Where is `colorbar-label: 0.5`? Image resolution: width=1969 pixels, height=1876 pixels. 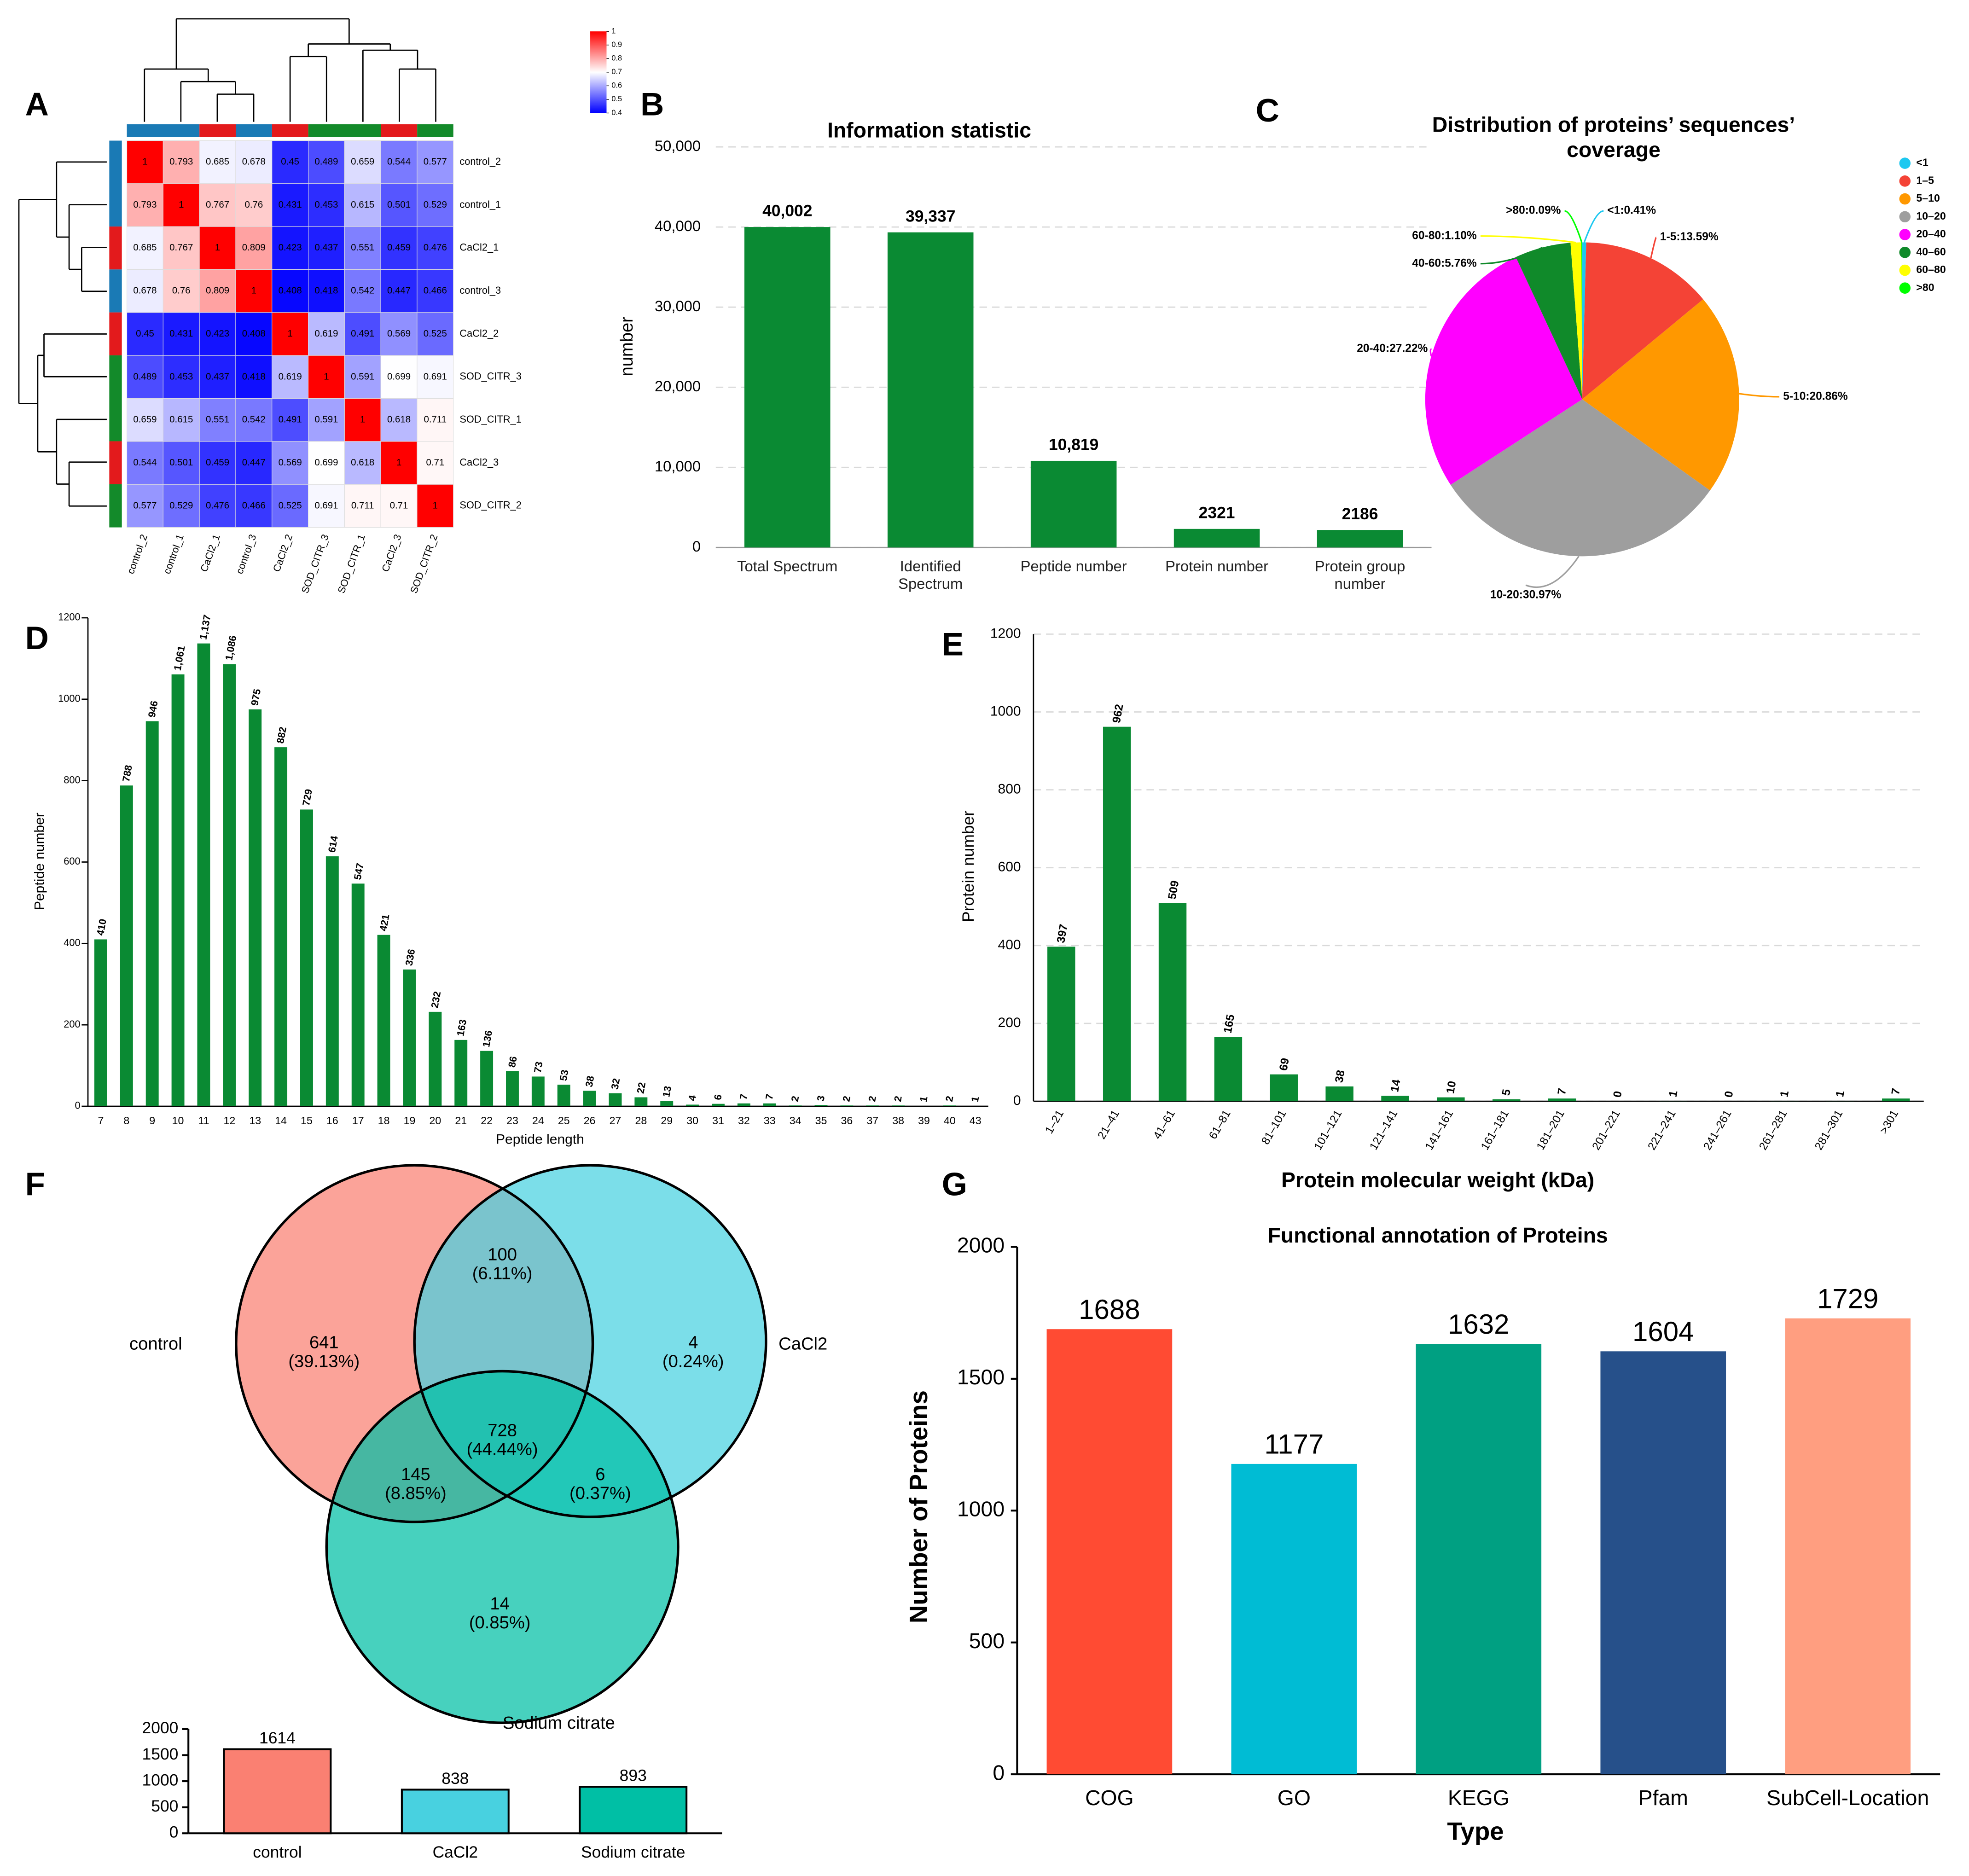 colorbar-label: 0.5 is located at coordinates (616, 99).